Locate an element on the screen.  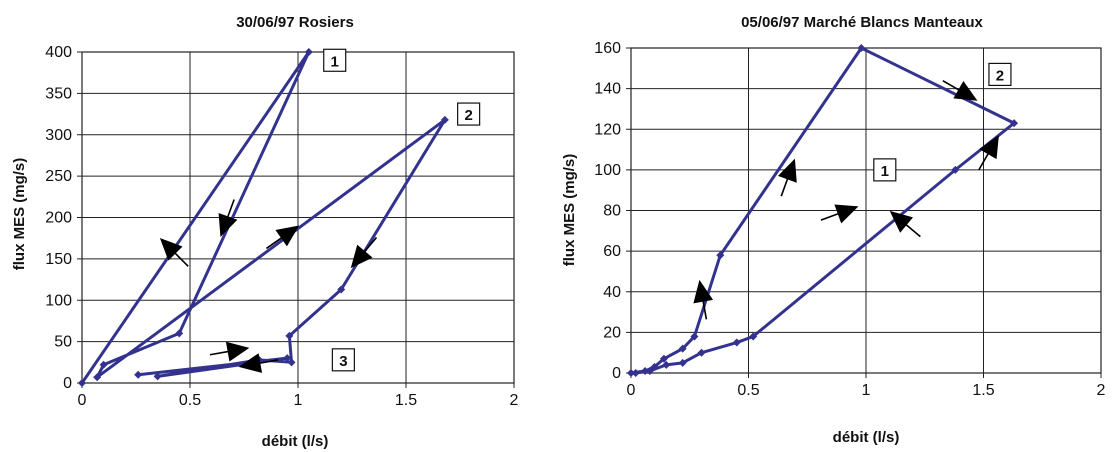
y-tick-label: 150 is located at coordinates (58, 259).